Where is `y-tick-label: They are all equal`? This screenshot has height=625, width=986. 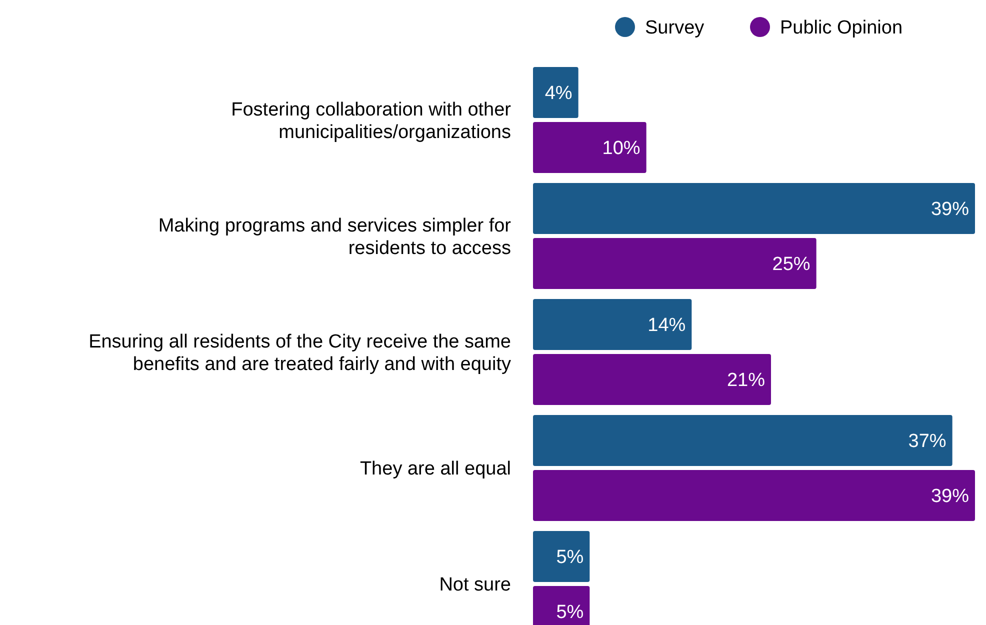 y-tick-label: They are all equal is located at coordinates (435, 469).